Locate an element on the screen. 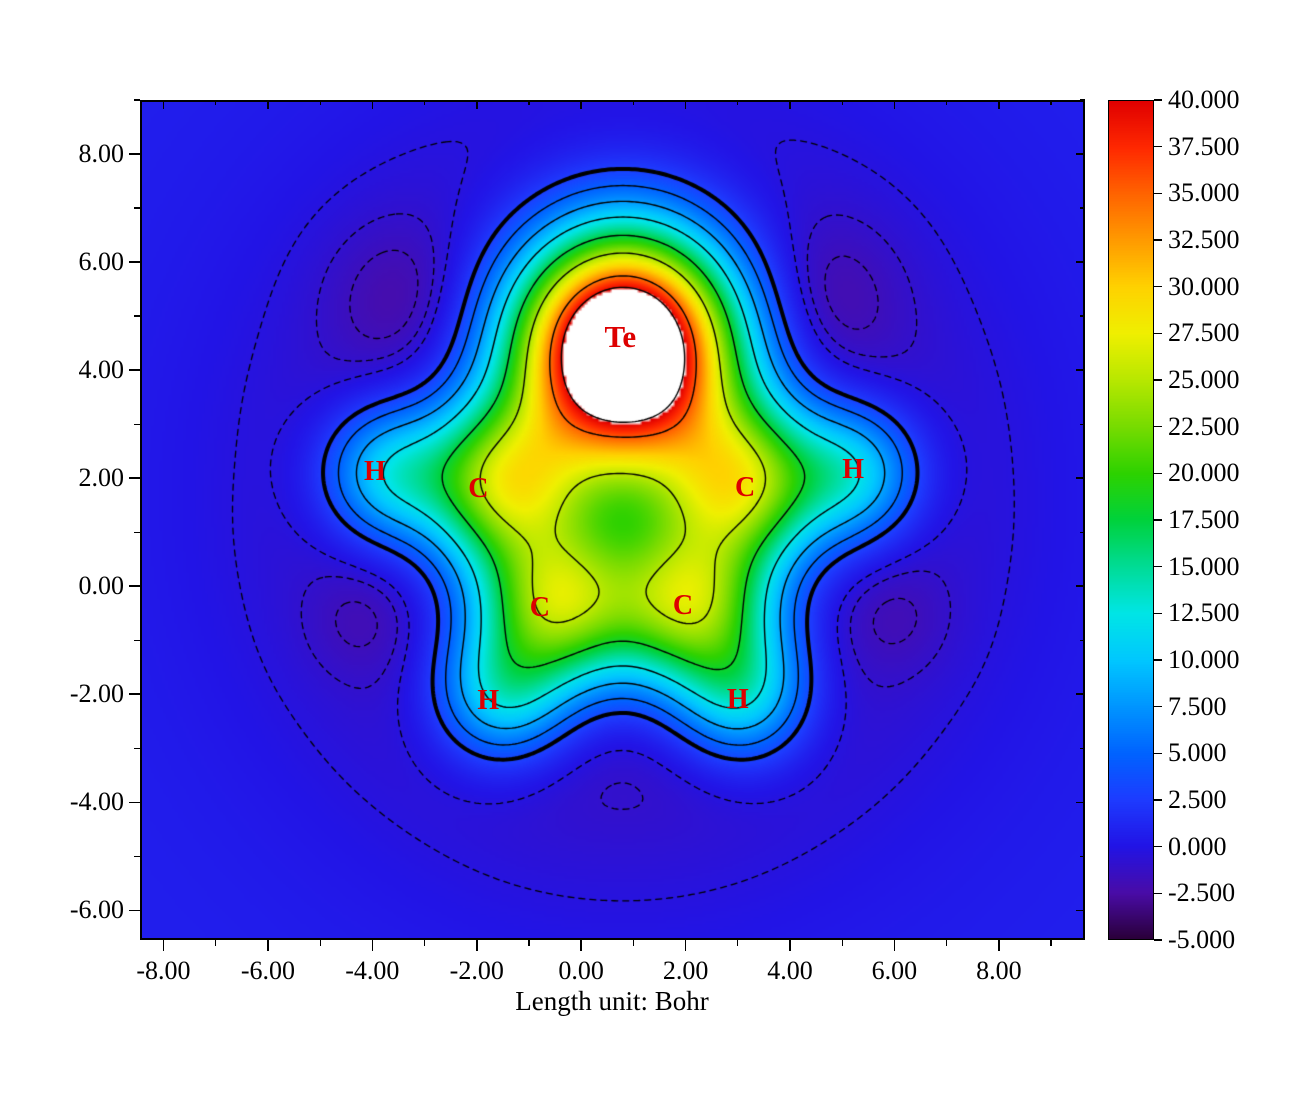 The width and height of the screenshot is (1310, 1105). atom-label-te: Te is located at coordinates (620, 336).